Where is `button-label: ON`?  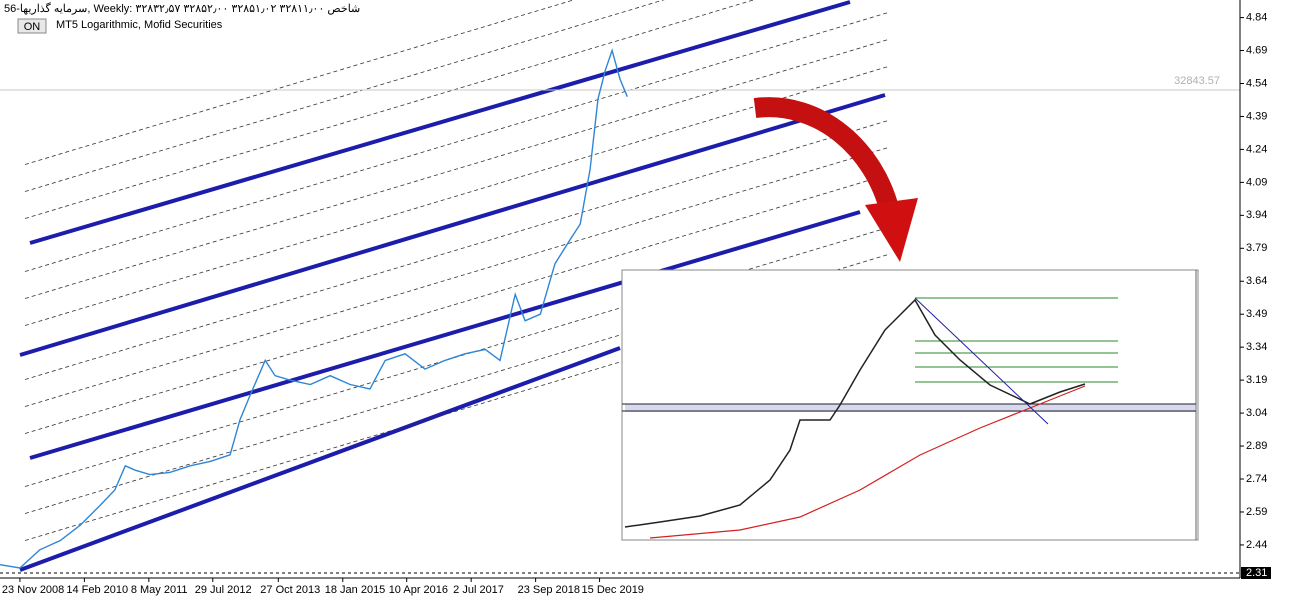 button-label: ON is located at coordinates (32, 27).